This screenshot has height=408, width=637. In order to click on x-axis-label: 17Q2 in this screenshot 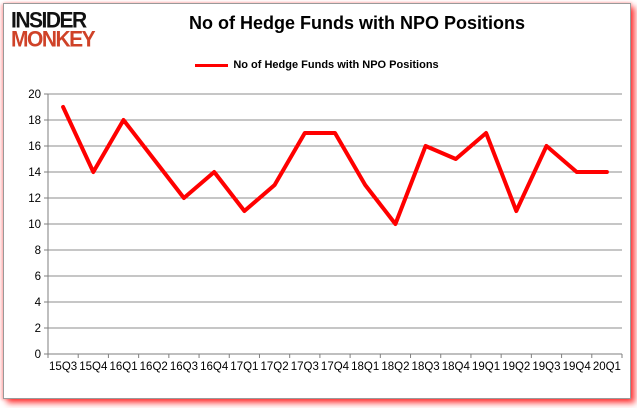, I will do `click(275, 367)`.